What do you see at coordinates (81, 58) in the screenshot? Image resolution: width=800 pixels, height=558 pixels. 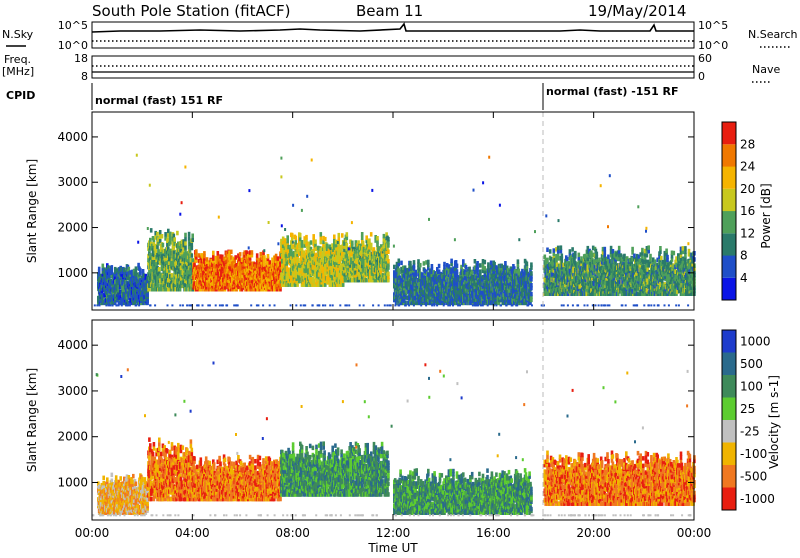 I see `freq-tick-top: 18` at bounding box center [81, 58].